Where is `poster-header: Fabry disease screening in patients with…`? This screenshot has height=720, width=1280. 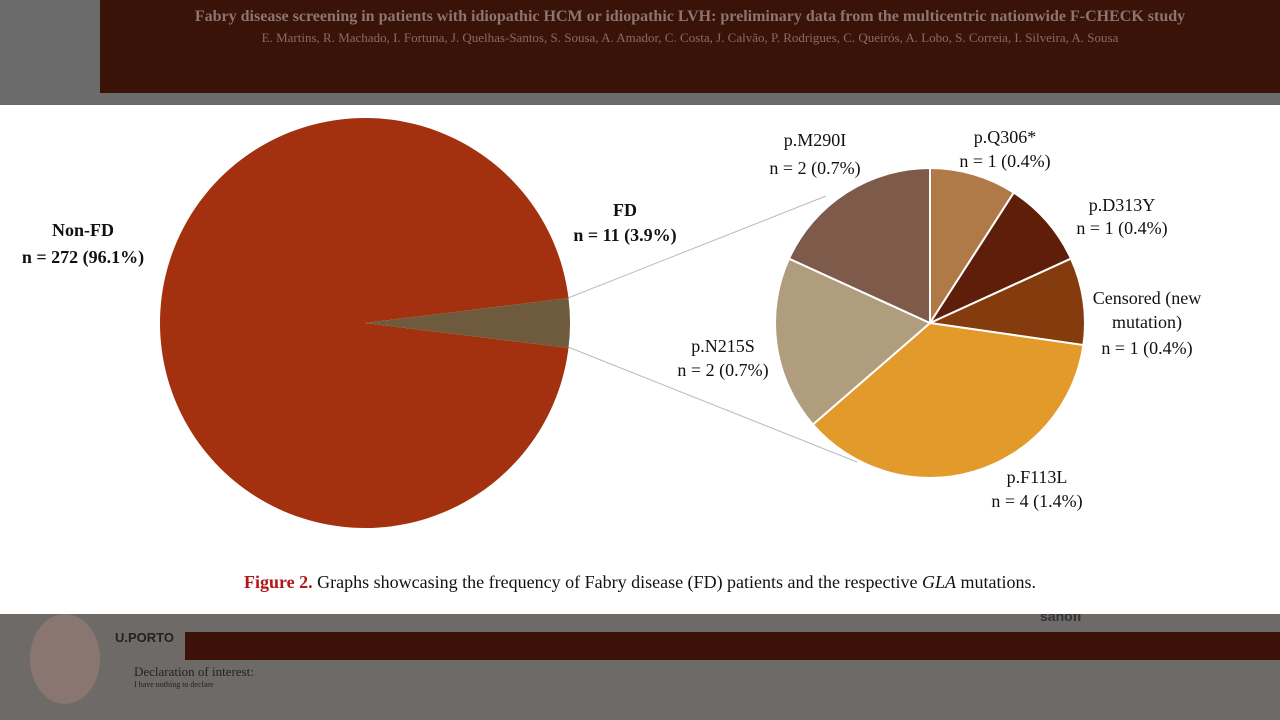 poster-header: Fabry disease screening in patients with… is located at coordinates (690, 46).